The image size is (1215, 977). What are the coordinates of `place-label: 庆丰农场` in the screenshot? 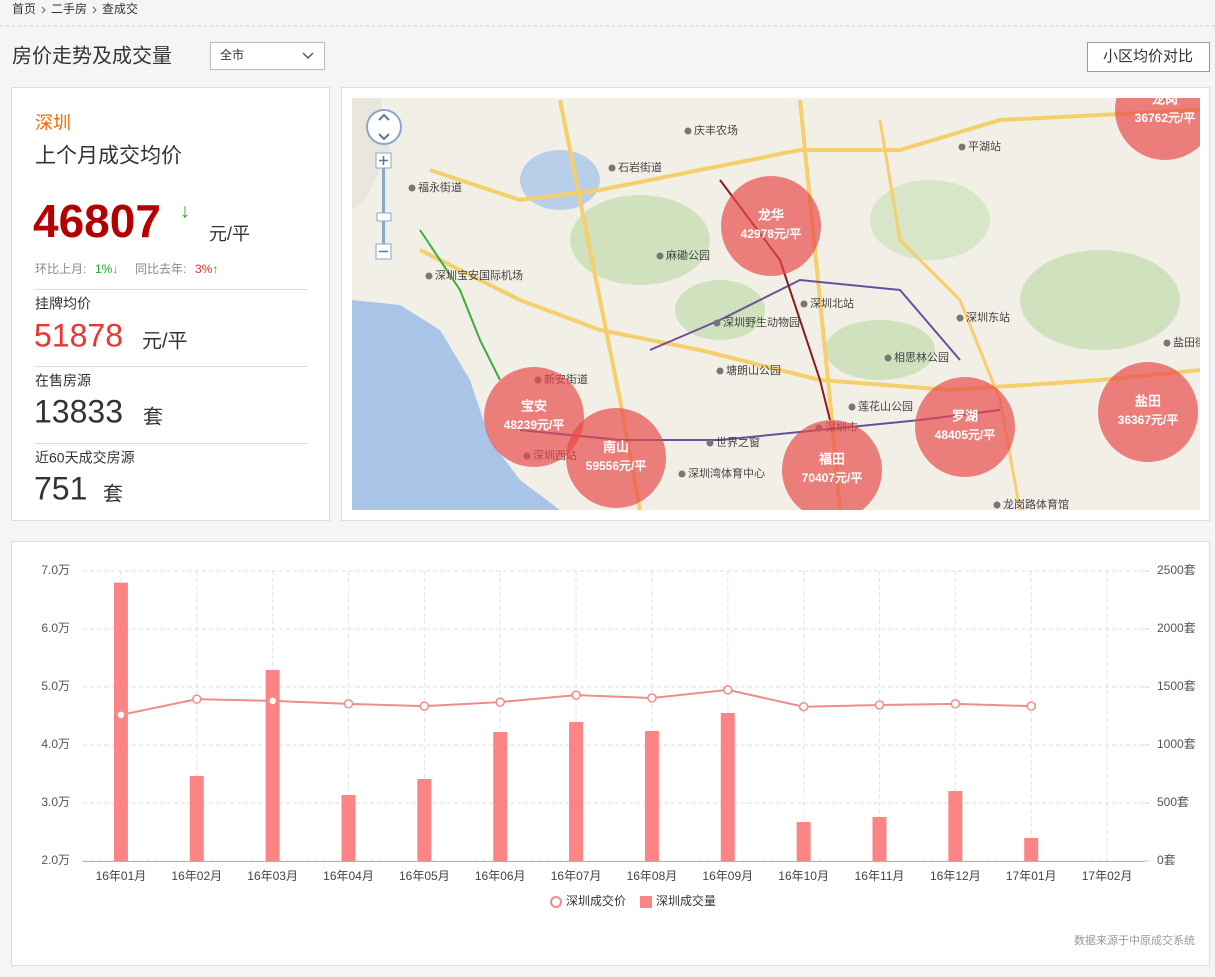 It's located at (716, 130).